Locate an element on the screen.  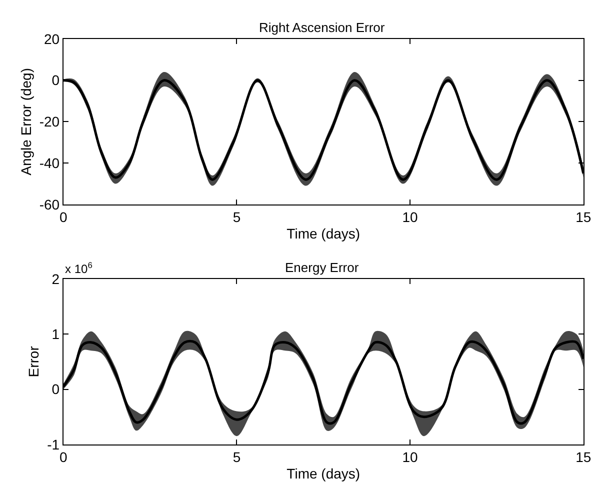
chart-title: Energy Error is located at coordinates (322, 267).